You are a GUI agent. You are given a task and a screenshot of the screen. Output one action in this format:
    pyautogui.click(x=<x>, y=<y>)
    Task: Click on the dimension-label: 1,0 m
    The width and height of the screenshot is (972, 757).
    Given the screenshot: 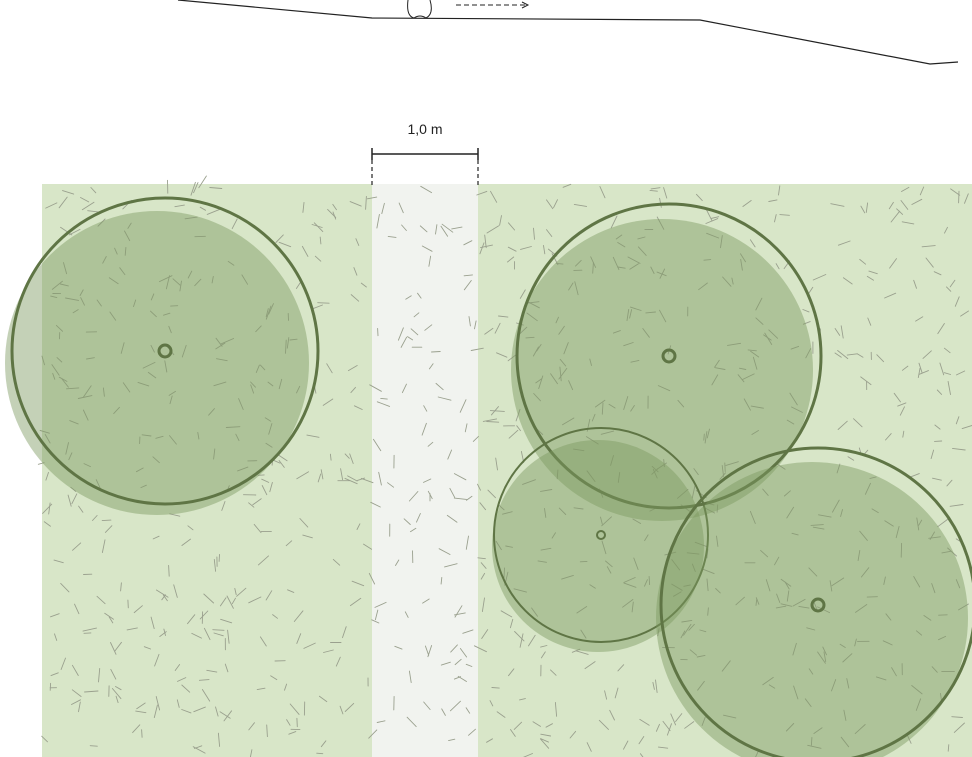 What is the action you would take?
    pyautogui.click(x=425, y=129)
    